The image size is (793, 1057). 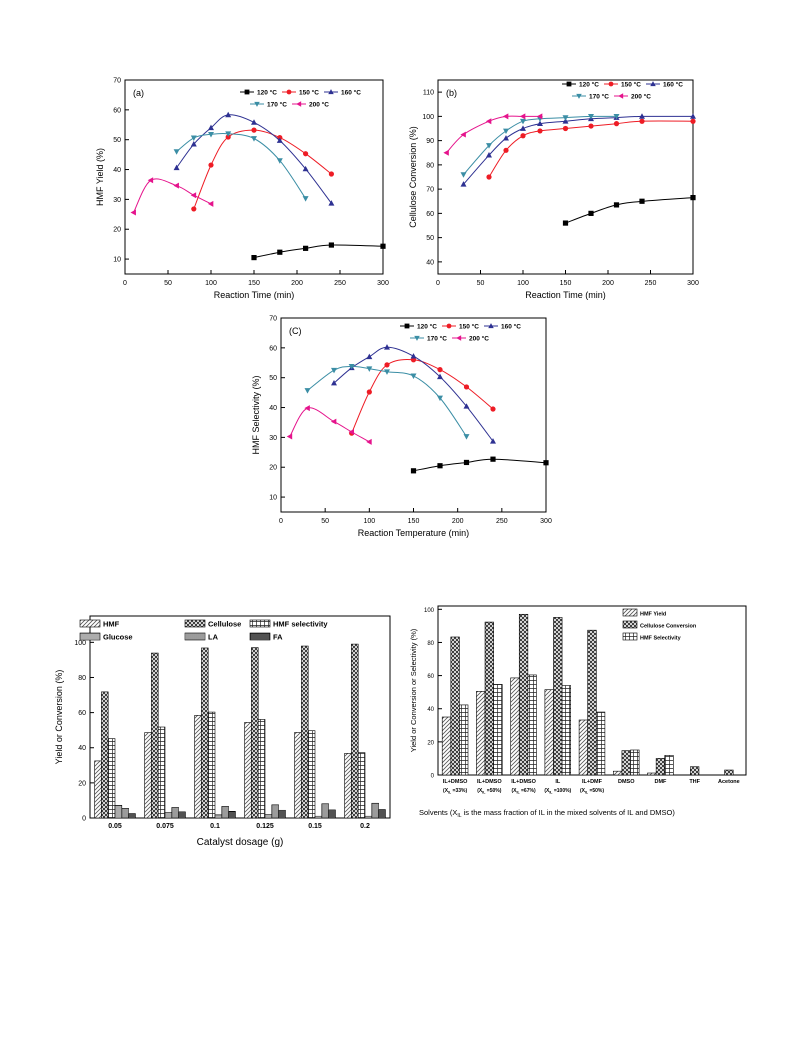 I want to click on category-label: 0.125, so click(x=265, y=826).